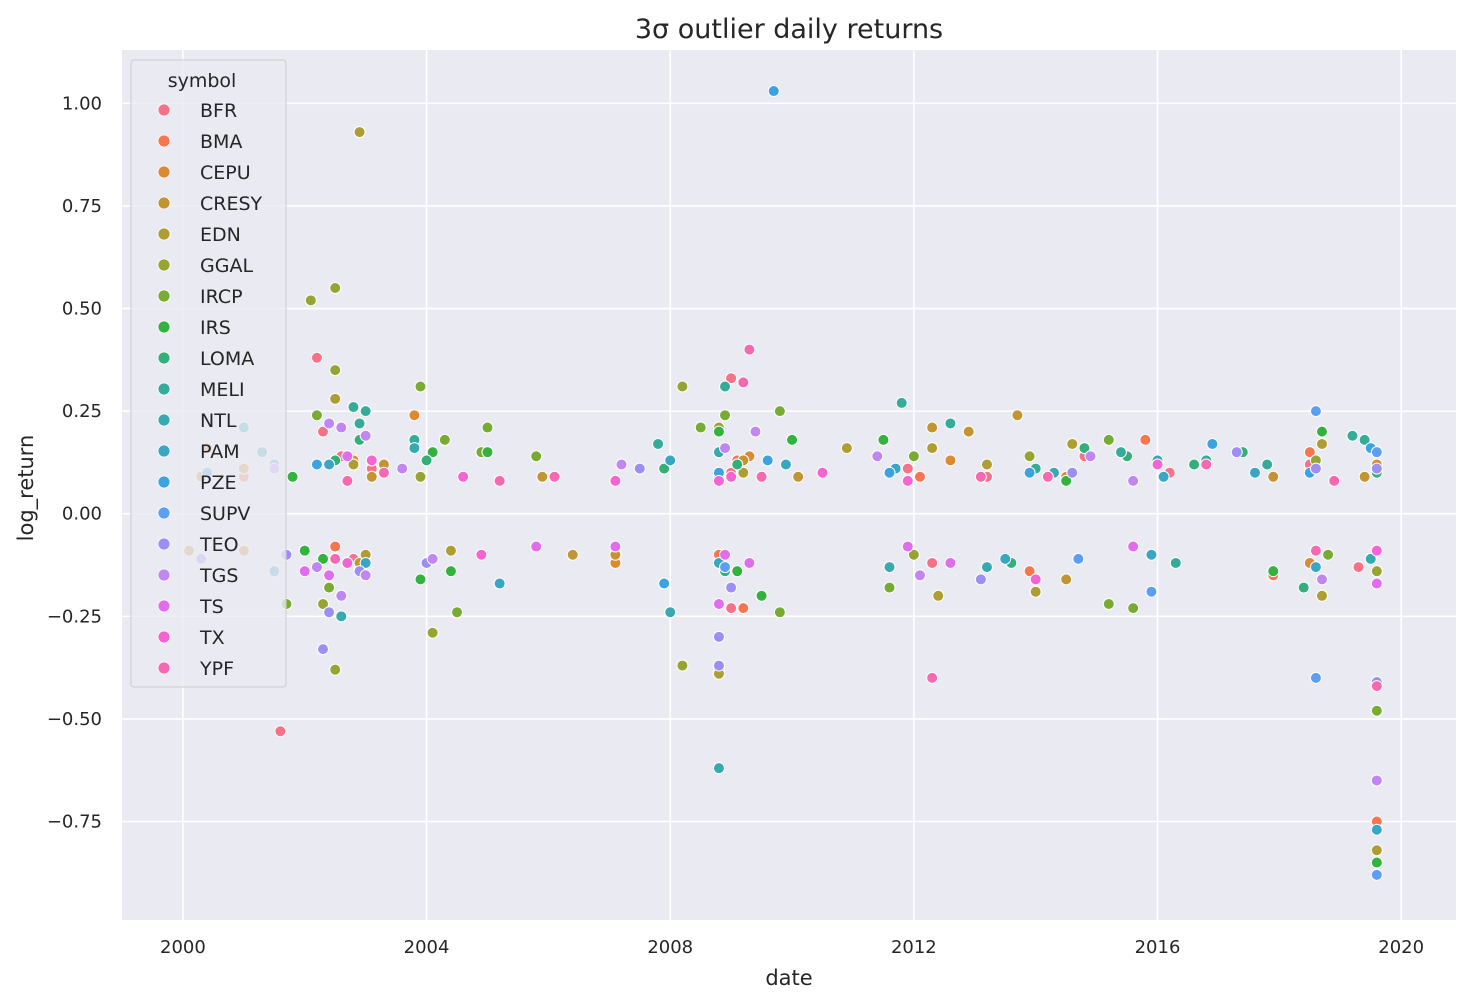  Describe the element at coordinates (164, 544) in the screenshot. I see `legend-marker-teo` at that location.